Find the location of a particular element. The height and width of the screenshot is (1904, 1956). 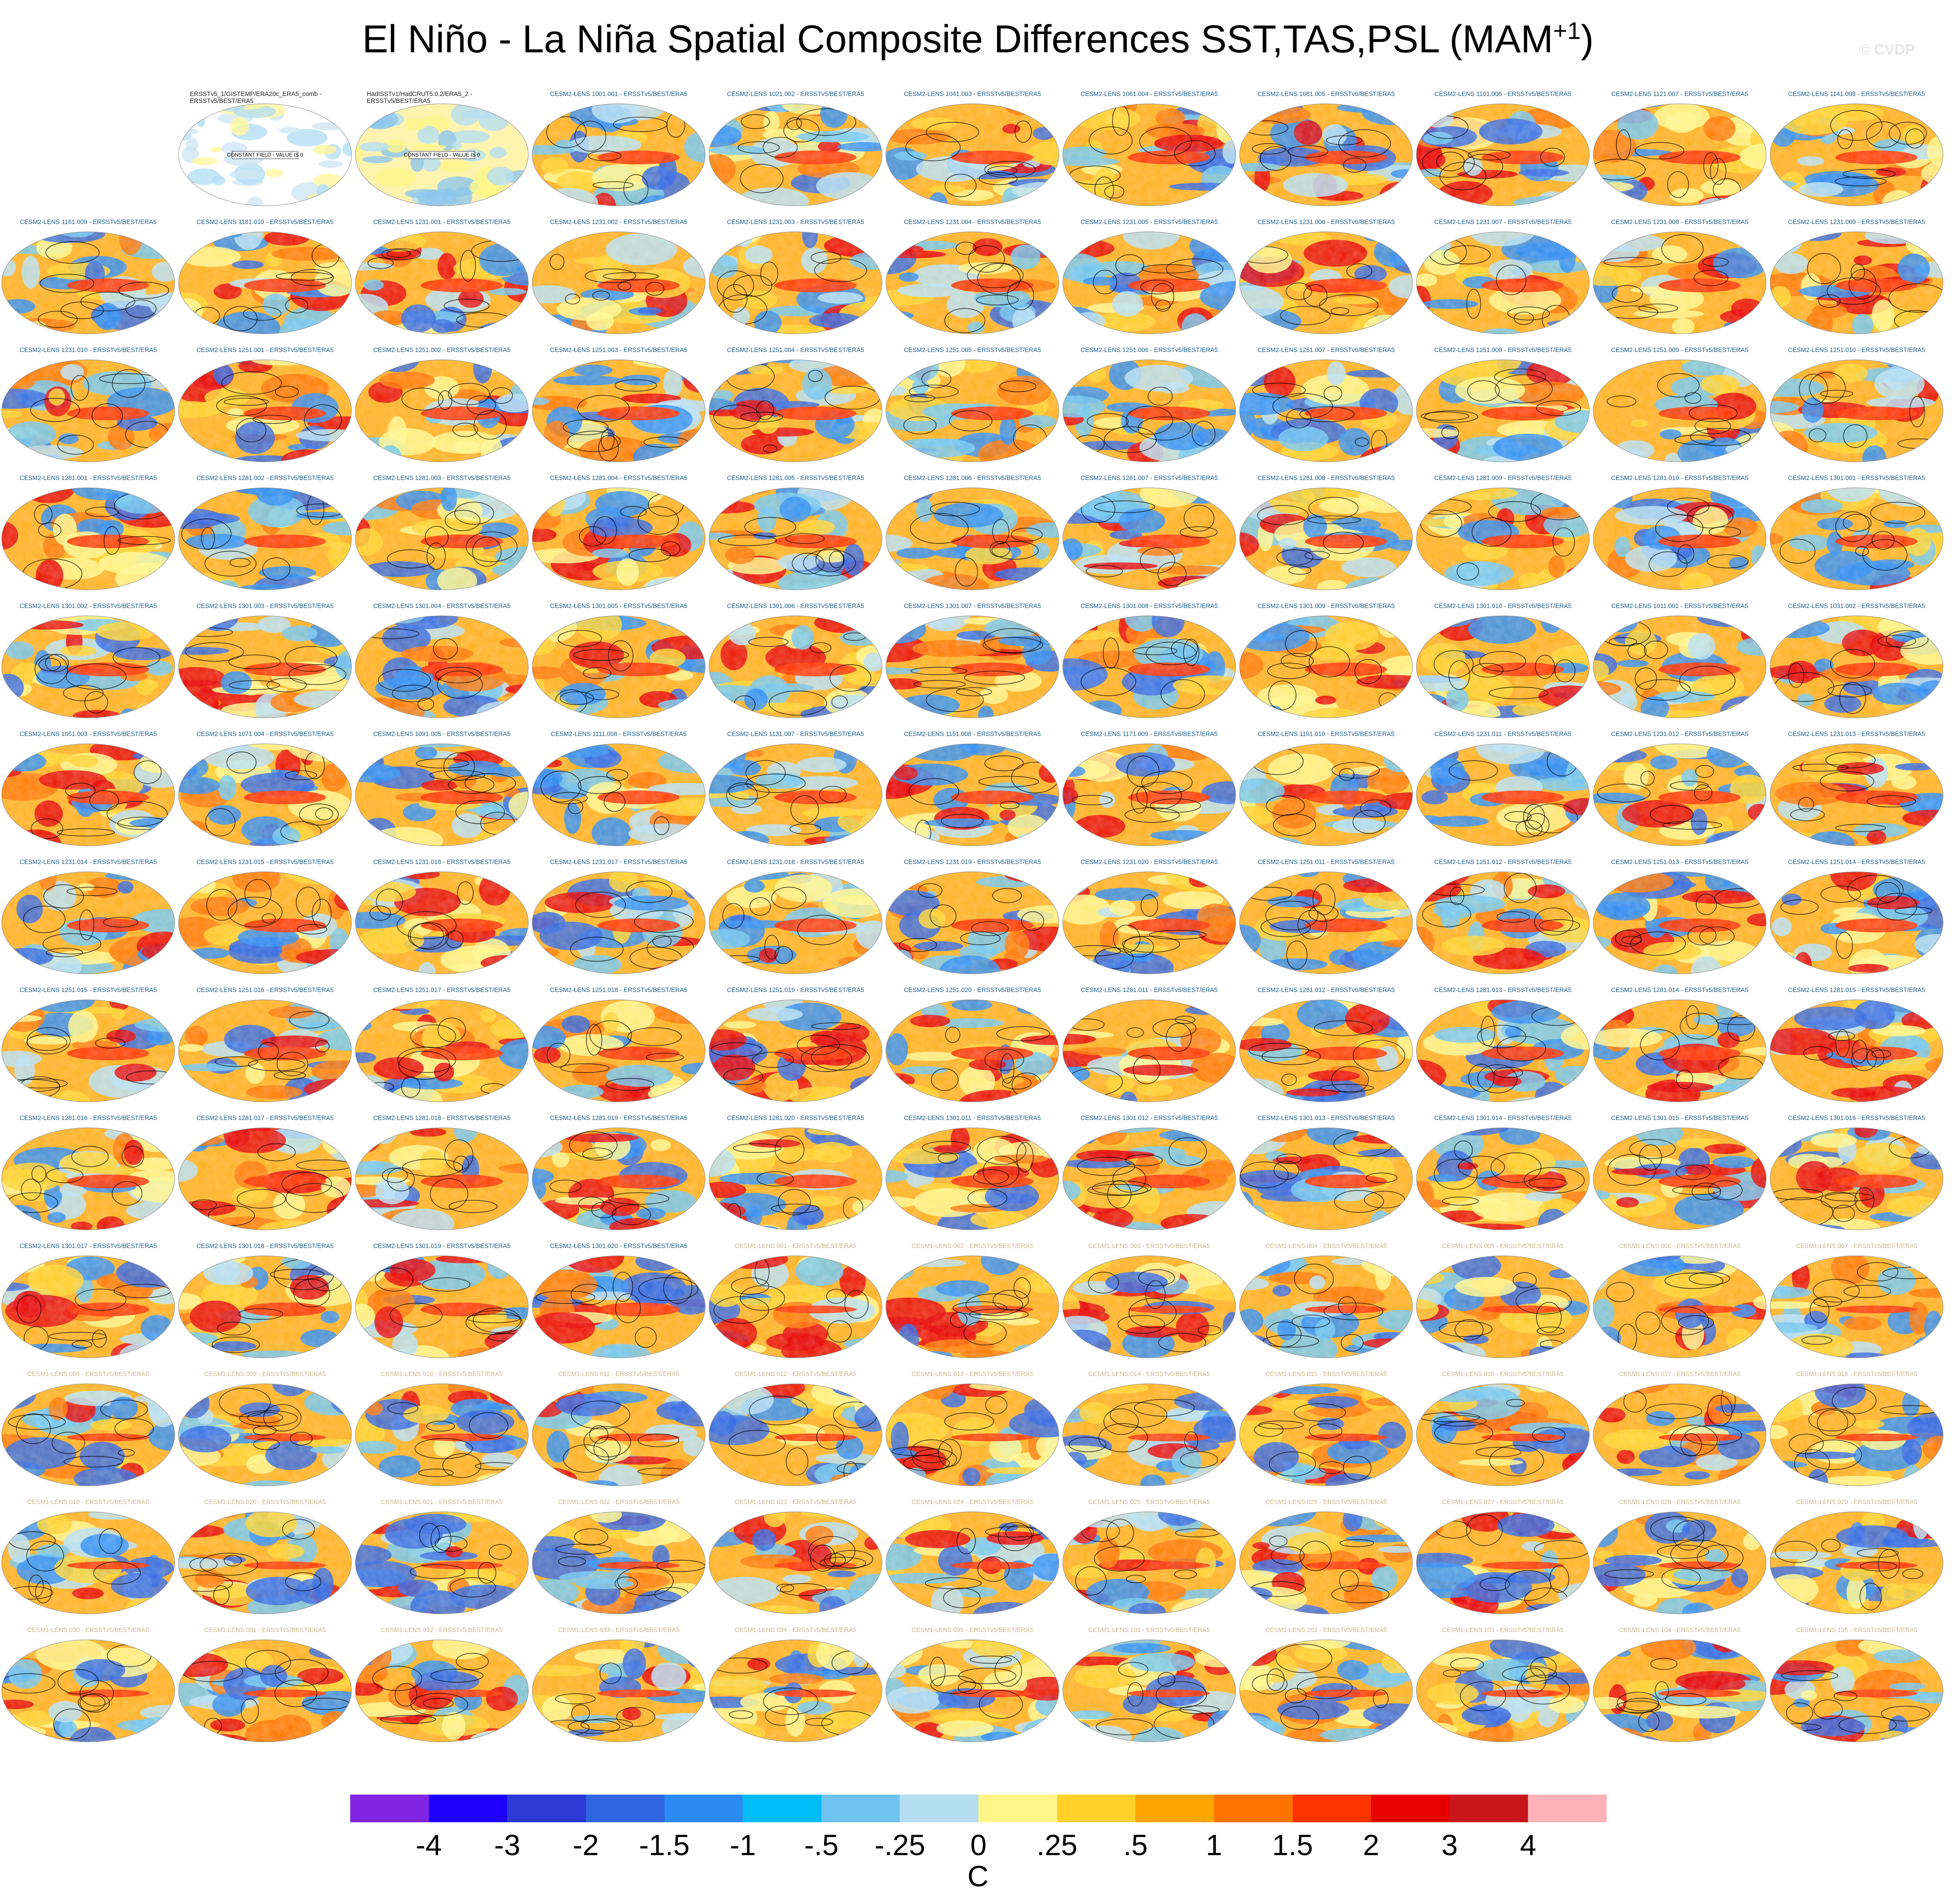

map-panel: CESM1-LENS 007 - ERSSTv5/BEST/ERA5 is located at coordinates (1856, 1303).